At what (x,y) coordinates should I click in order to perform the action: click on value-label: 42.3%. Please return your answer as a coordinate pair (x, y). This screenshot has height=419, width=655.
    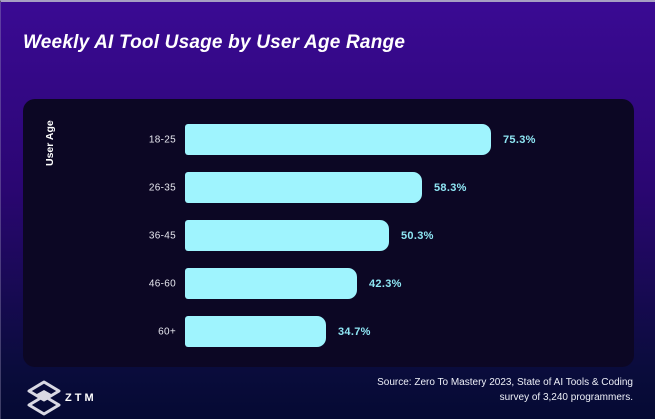
    Looking at the image, I should click on (385, 283).